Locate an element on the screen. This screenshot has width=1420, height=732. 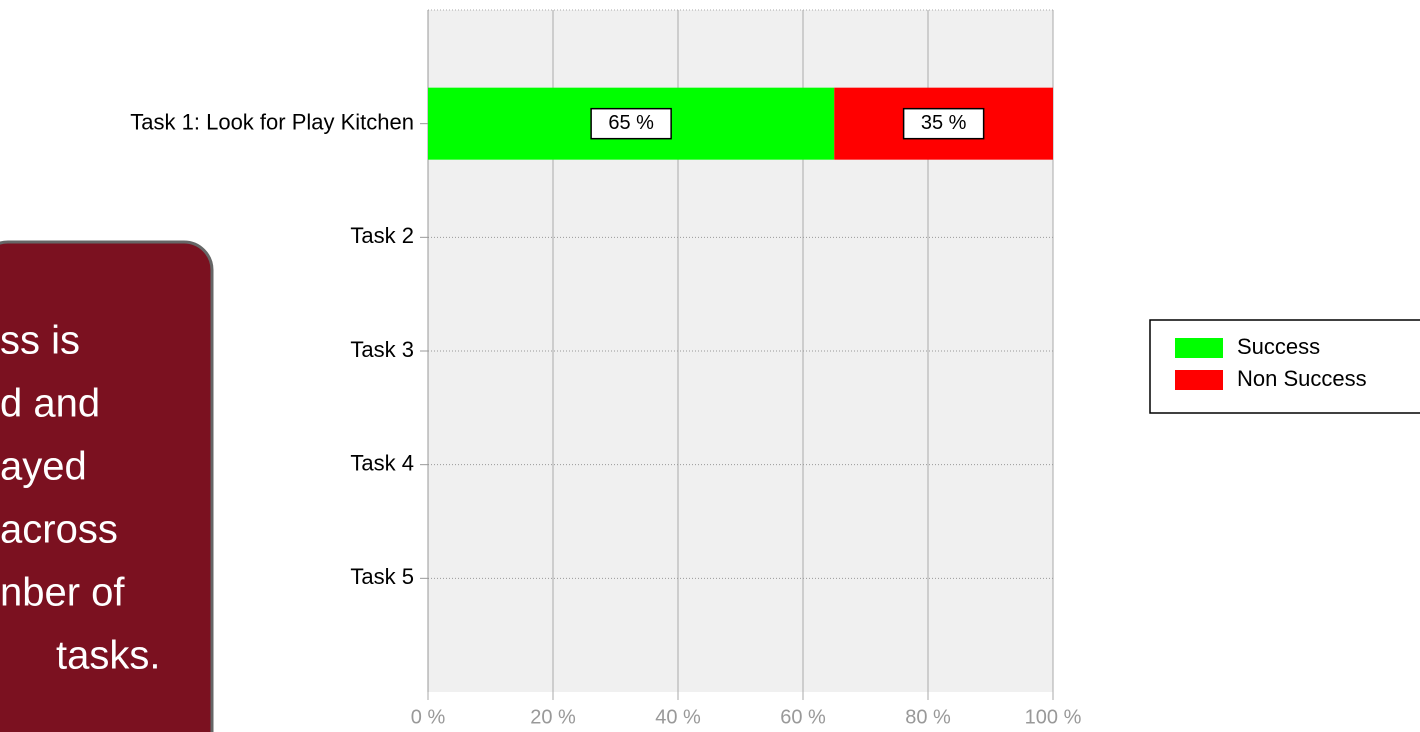
callout-text: d and is located at coordinates (50, 404).